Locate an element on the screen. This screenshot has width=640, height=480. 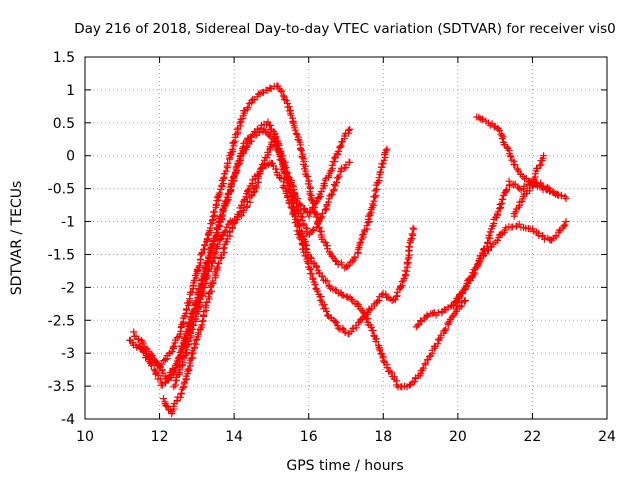
y-tick-label: -2.5 is located at coordinates (61, 321).